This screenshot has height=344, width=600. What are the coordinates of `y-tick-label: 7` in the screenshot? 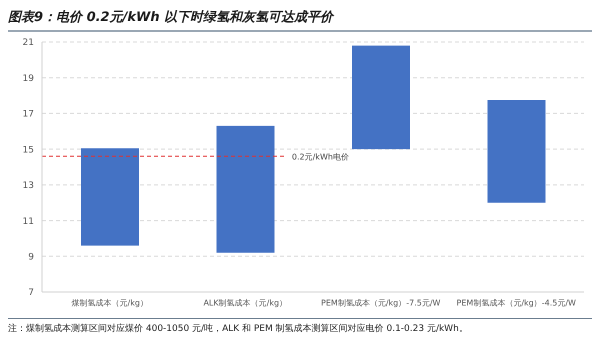 It's located at (31, 293).